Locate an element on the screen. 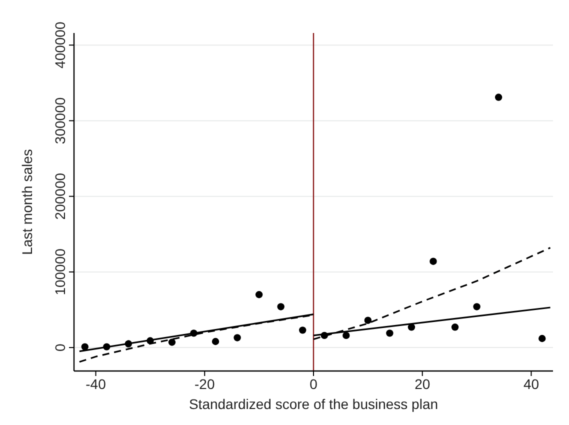 This screenshot has height=425, width=569. y-tick-label: 400000 is located at coordinates (60, 45).